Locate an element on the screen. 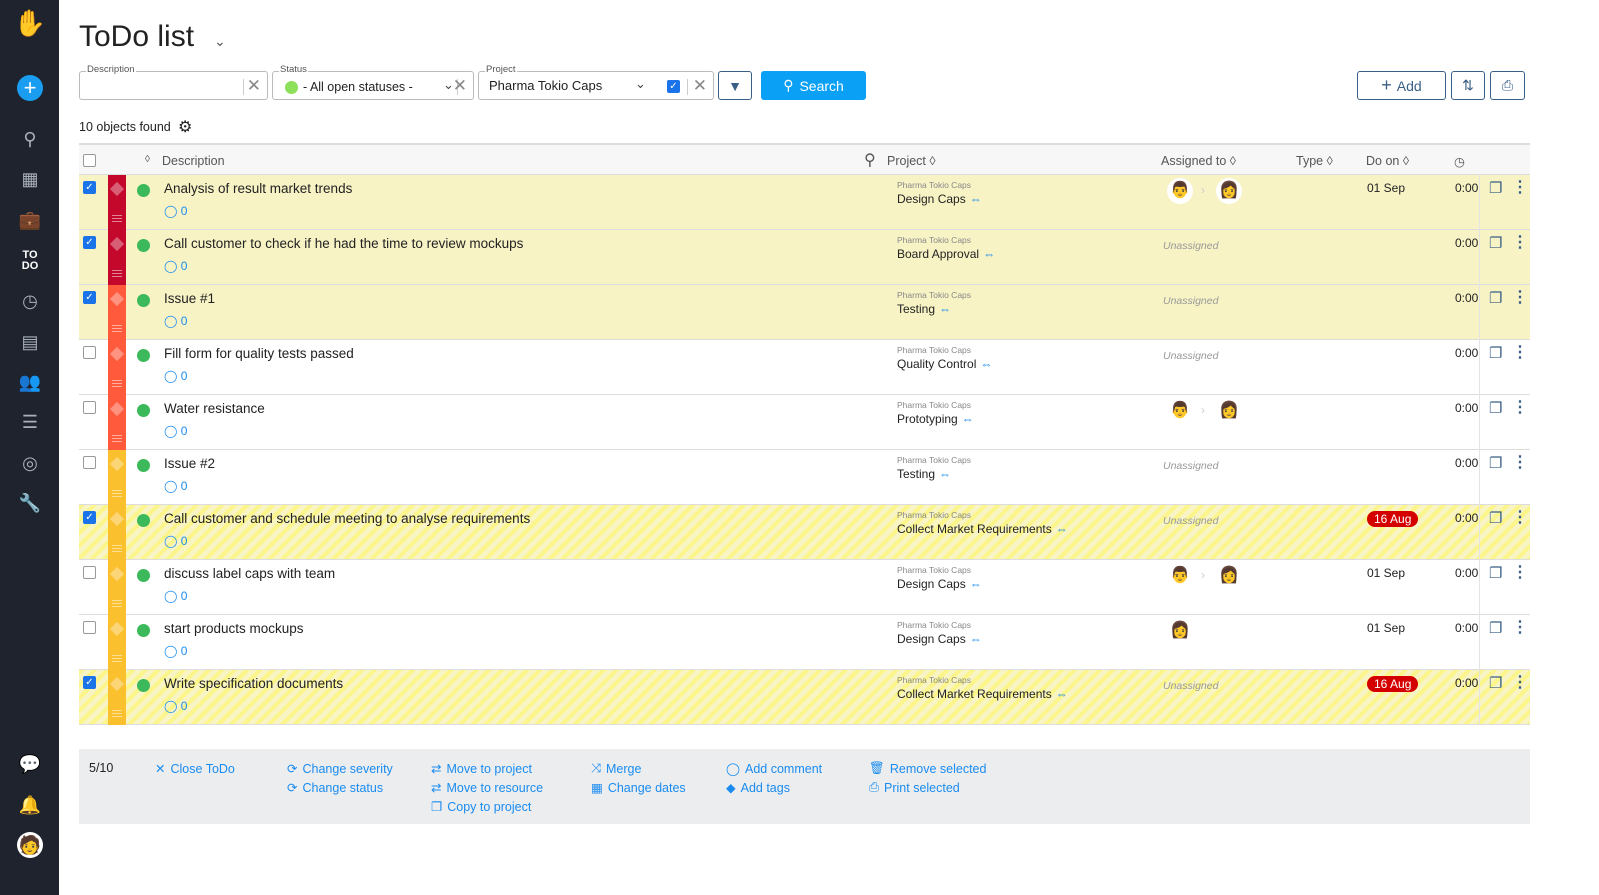 The image size is (1599, 895). bulk-action-merge: ⤨ Merge is located at coordinates (616, 768).